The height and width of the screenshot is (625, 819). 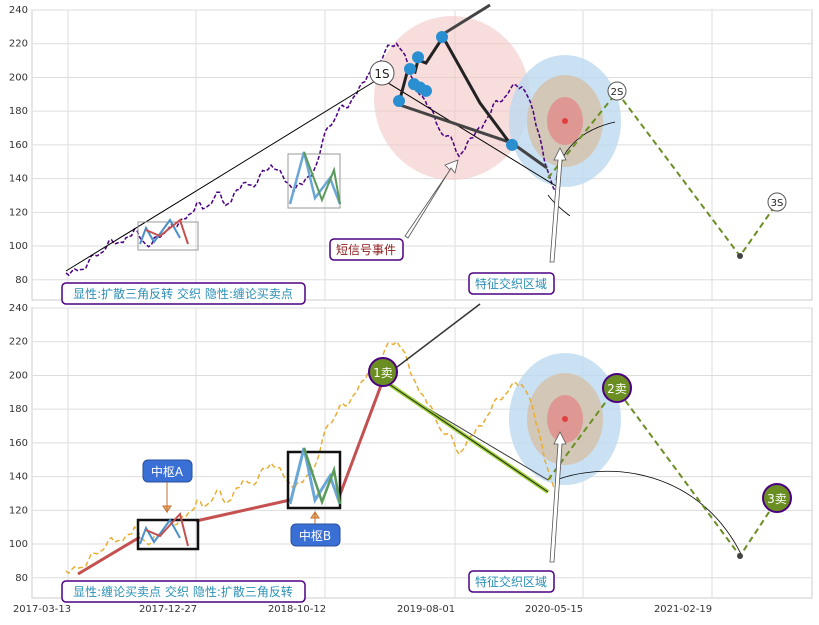 I want to click on top-2s-badge: 2S, so click(x=617, y=91).